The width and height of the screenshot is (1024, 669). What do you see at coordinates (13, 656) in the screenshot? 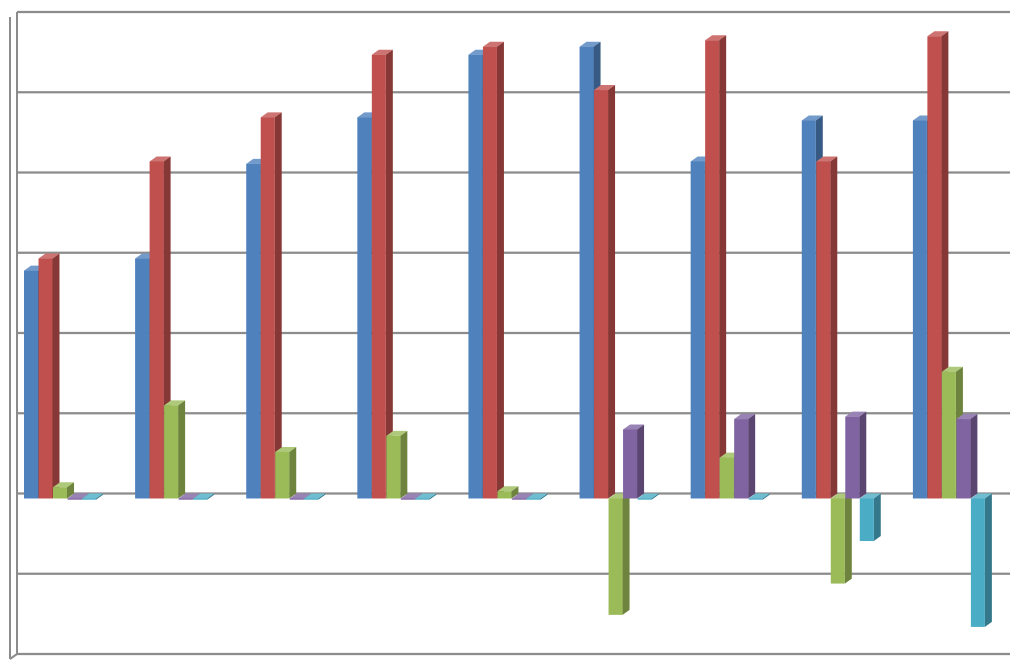
I see `wall-corner` at bounding box center [13, 656].